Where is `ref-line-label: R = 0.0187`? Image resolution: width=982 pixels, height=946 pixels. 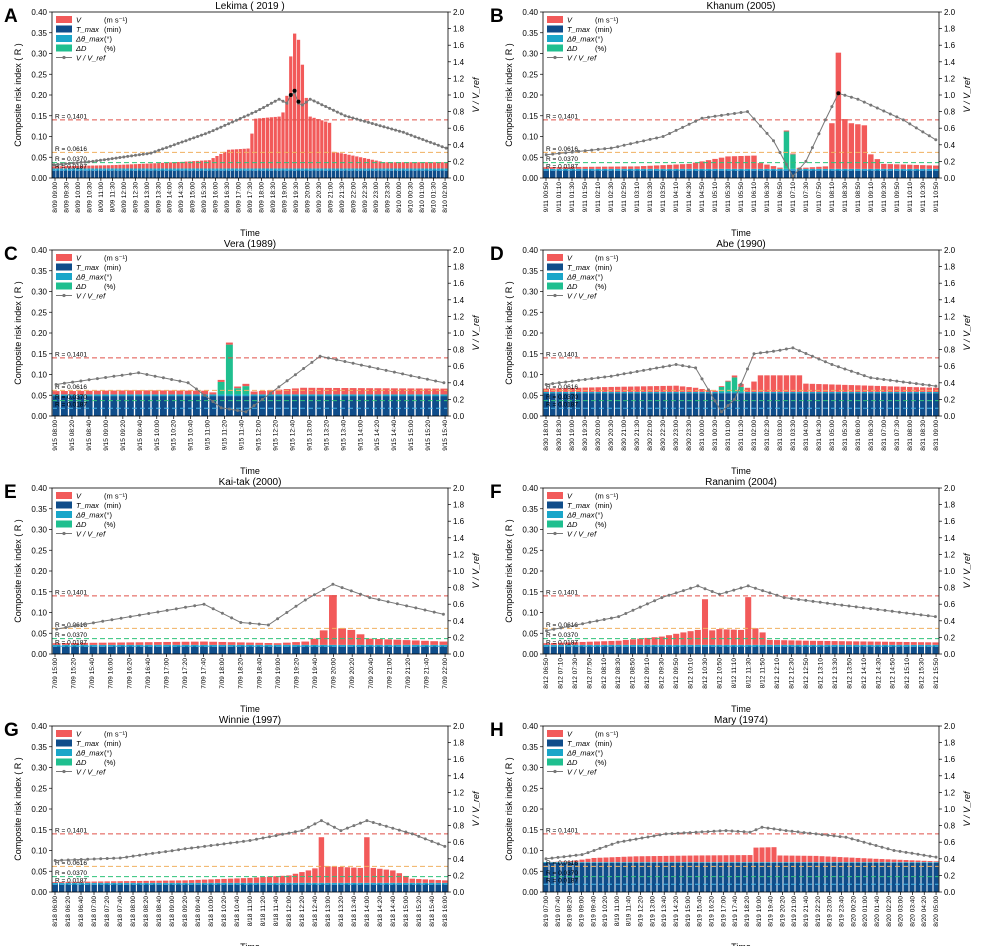 ref-line-label: R = 0.0187 is located at coordinates (562, 881).